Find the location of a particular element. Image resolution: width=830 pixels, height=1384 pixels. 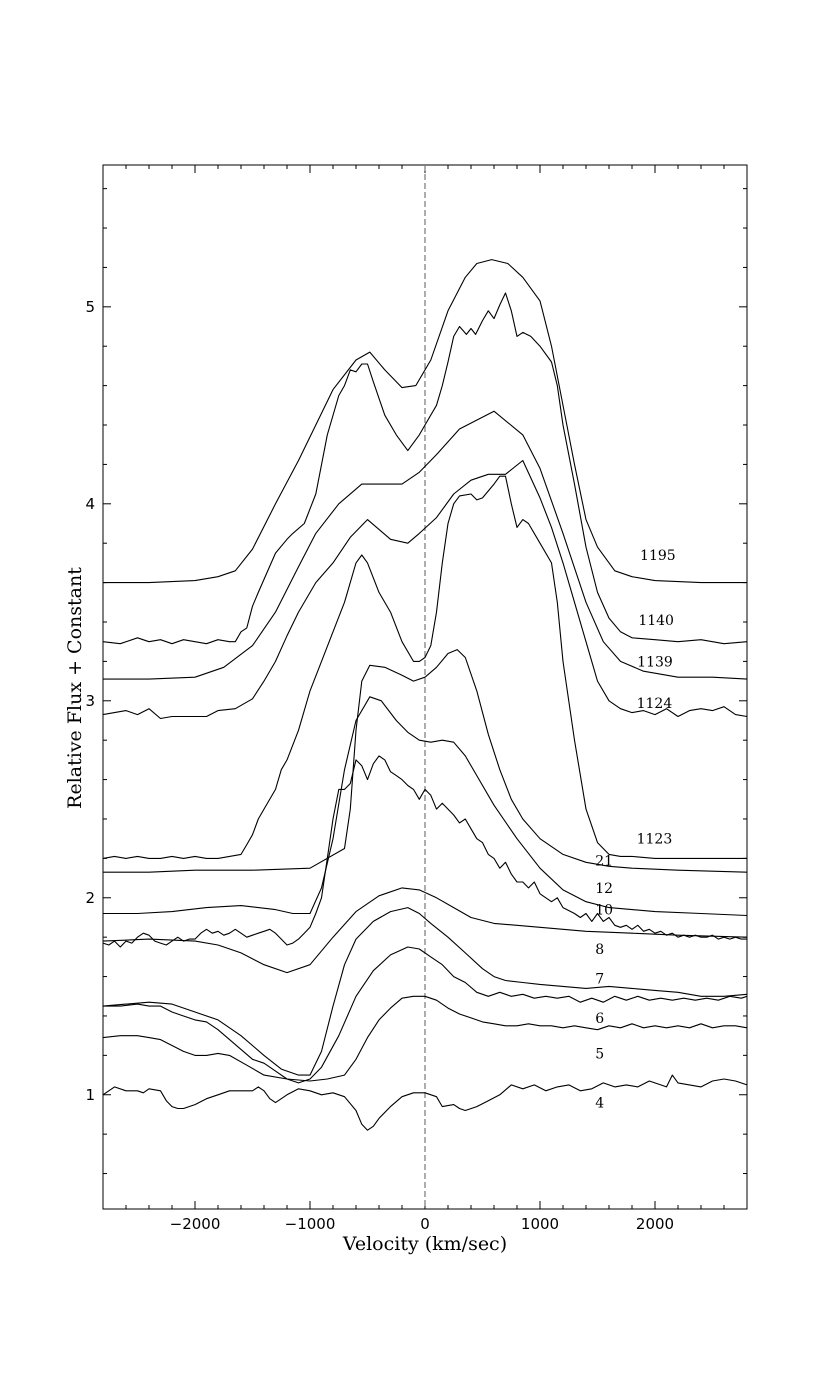

series-label-1123: 1123 is located at coordinates (655, 840).